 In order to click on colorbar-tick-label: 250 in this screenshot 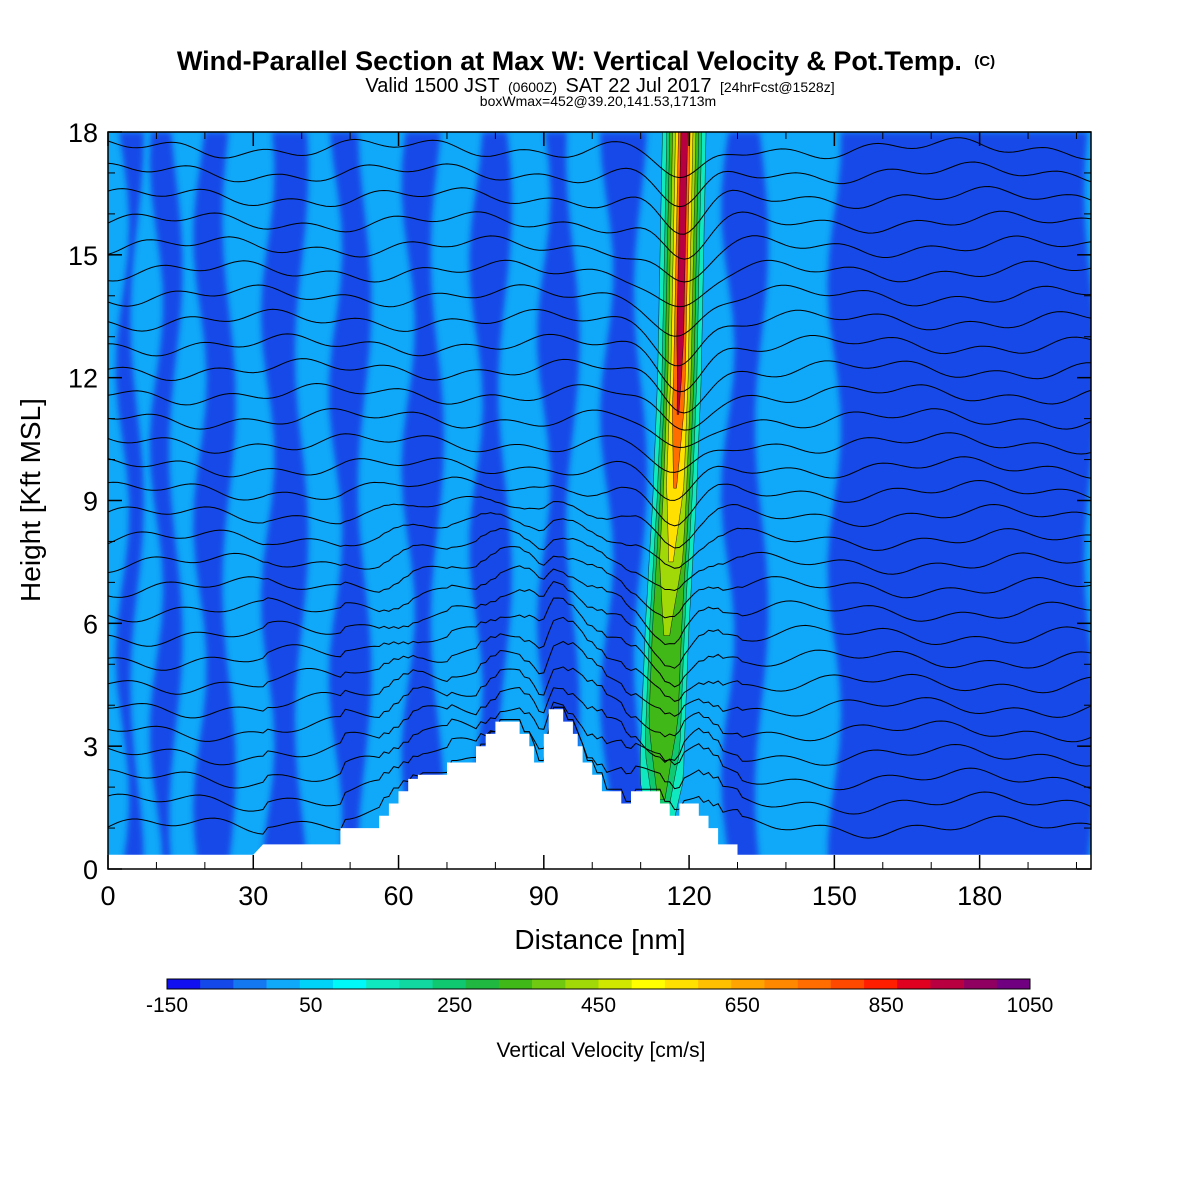, I will do `click(454, 1005)`.